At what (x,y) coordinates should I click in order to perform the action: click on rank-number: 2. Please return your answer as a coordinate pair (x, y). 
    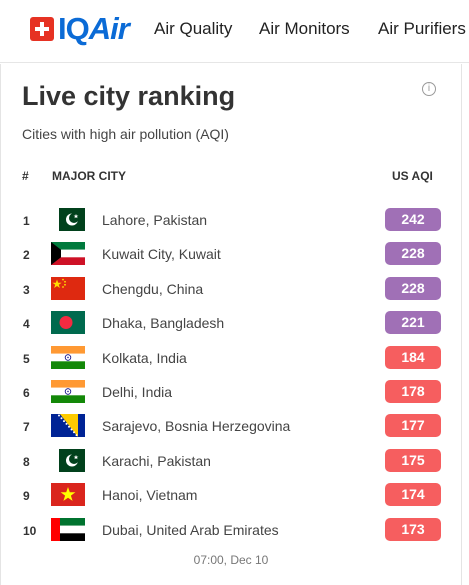
    Looking at the image, I should click on (26, 255).